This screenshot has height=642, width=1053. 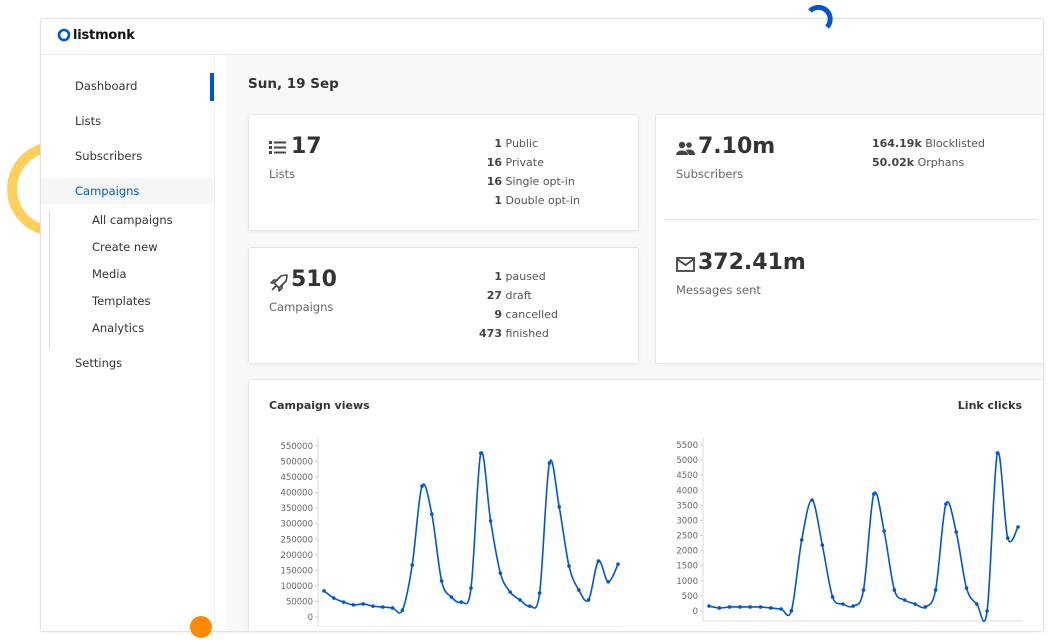 What do you see at coordinates (718, 290) in the screenshot?
I see `messages-label: Messages sent` at bounding box center [718, 290].